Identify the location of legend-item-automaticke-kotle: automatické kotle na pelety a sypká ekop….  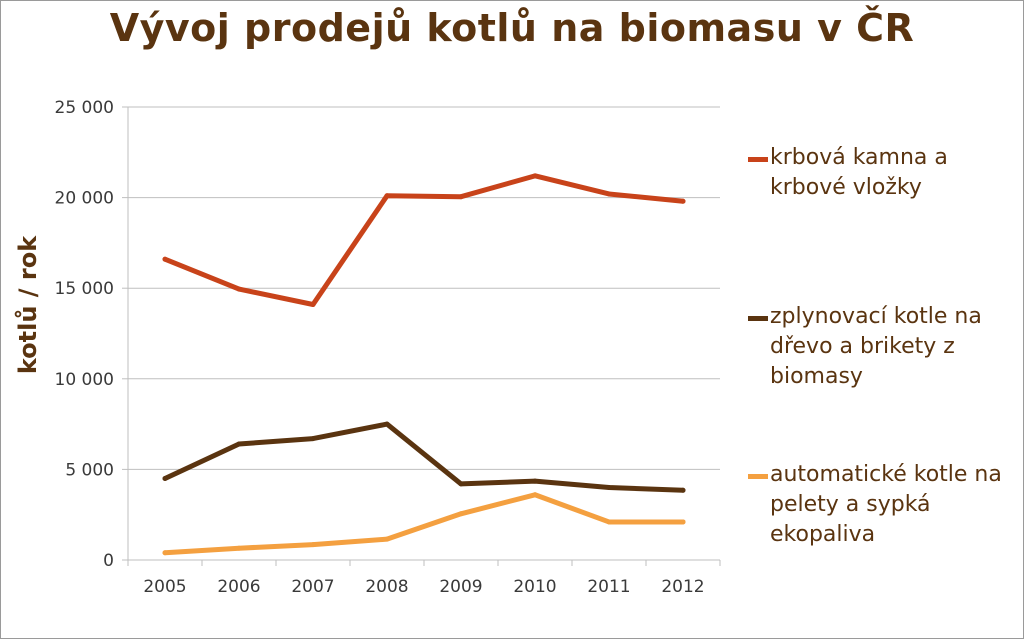
(883, 505).